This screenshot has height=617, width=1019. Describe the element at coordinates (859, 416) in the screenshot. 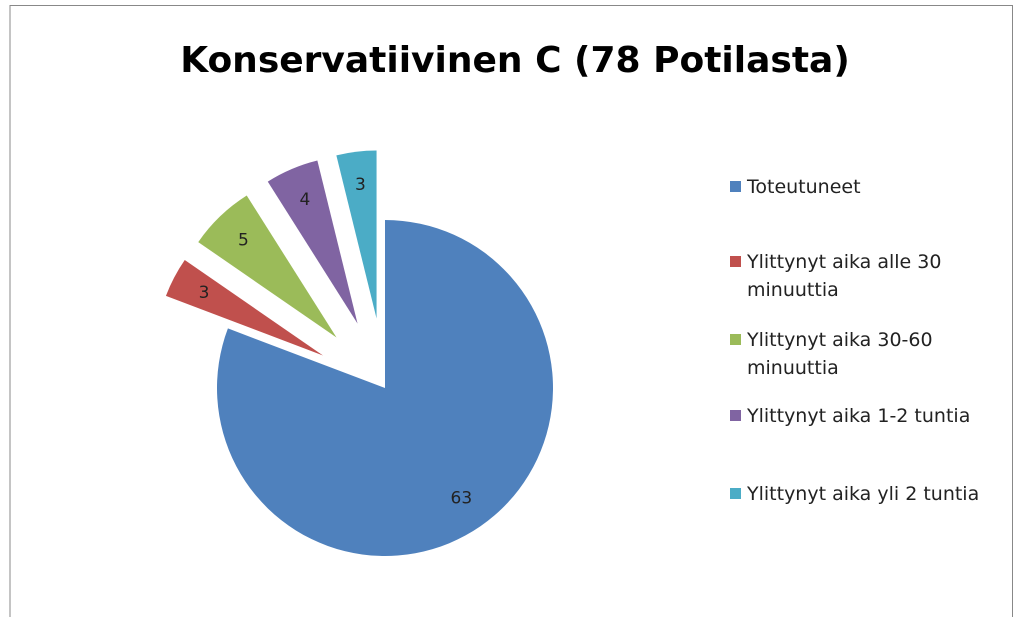

I see `legend-label: Ylittynyt aika 1-2 tuntia` at that location.